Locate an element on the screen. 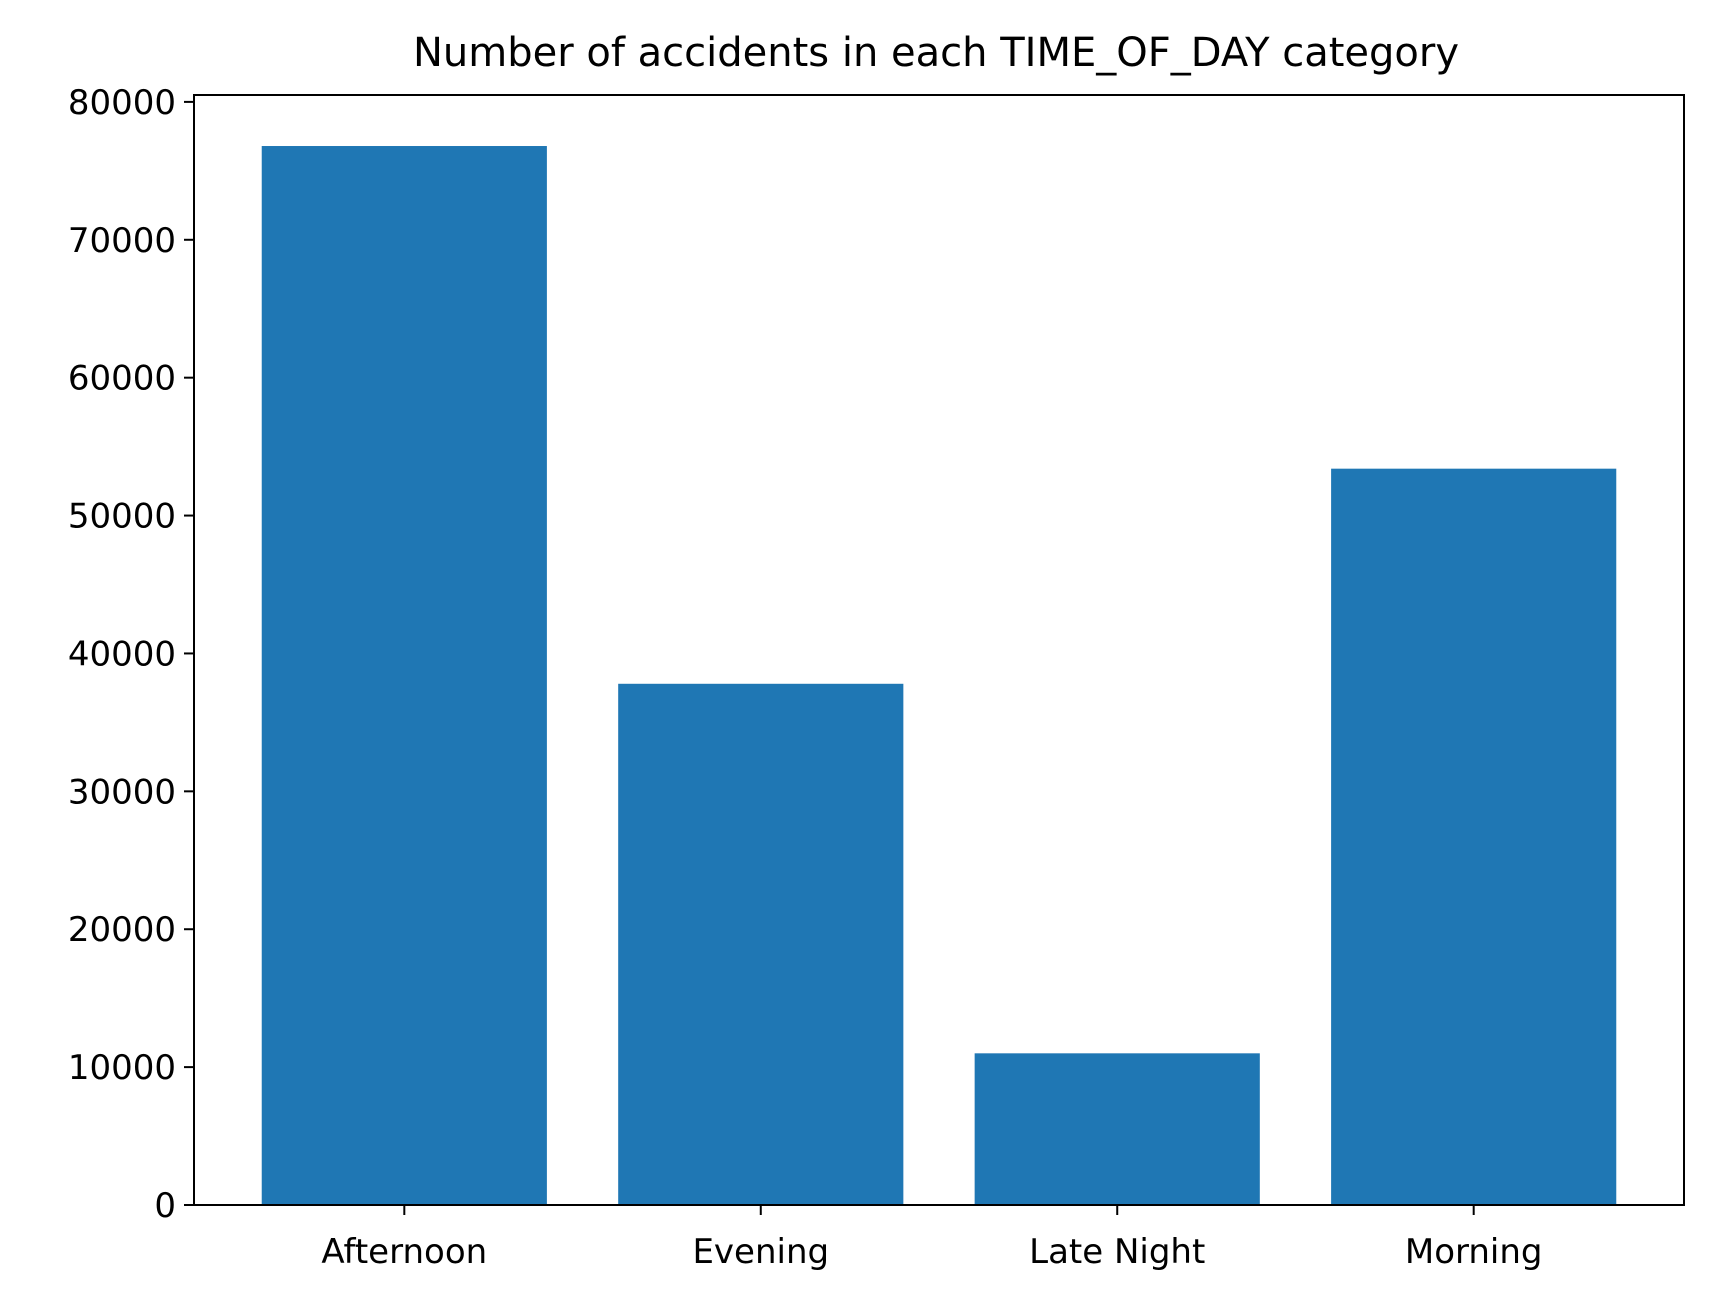 This screenshot has width=1709, height=1302. bar-morning is located at coordinates (1474, 837).